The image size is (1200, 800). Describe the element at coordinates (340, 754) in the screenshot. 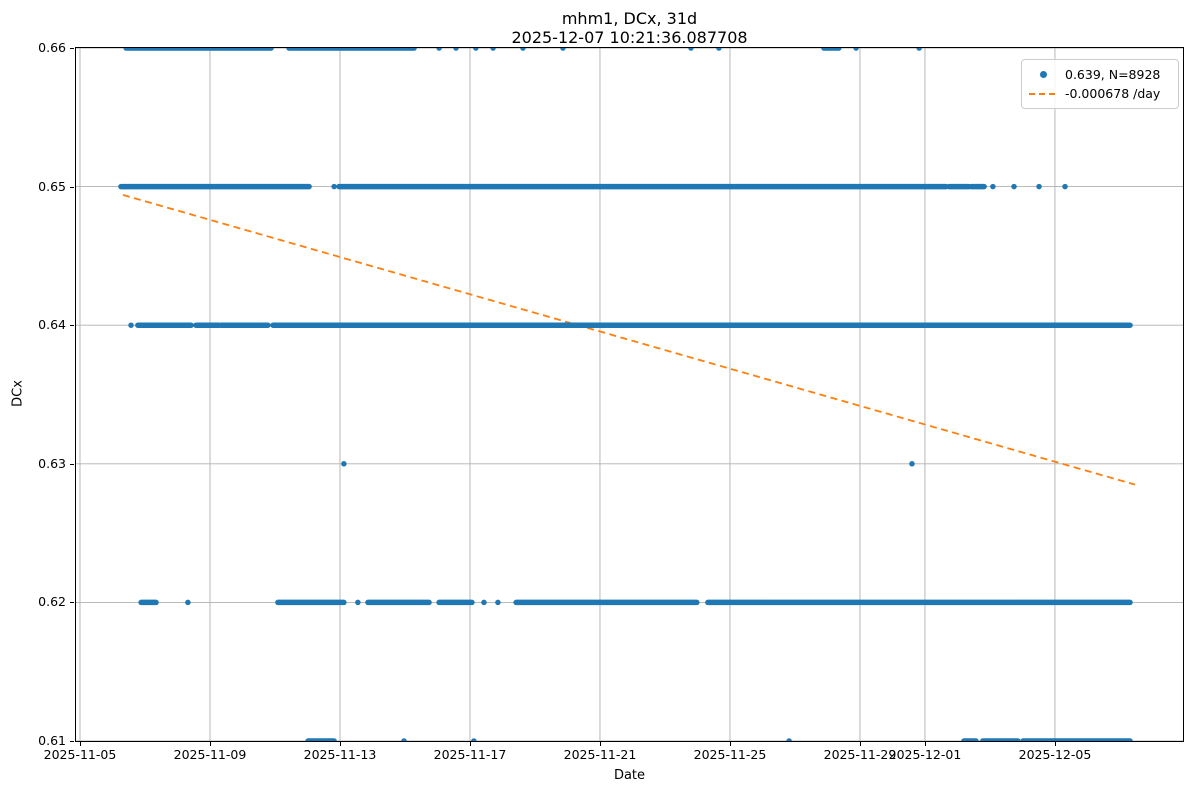

I see `x-tick-label: 2025-11-13` at that location.